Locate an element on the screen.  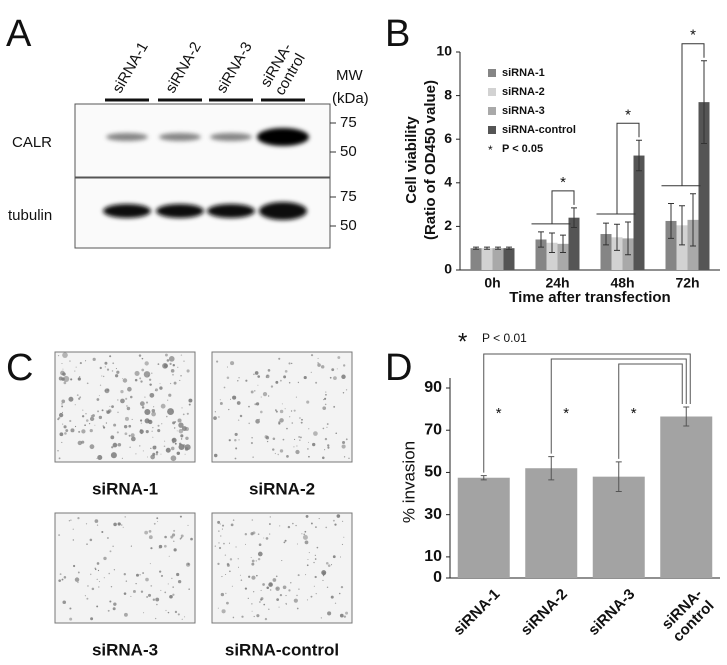
significance-star: * is located at coordinates (563, 182).